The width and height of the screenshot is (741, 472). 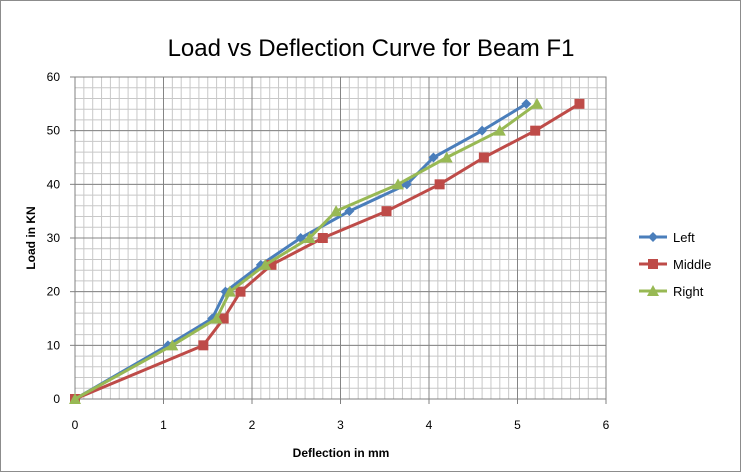 I want to click on legend-item-middle: Middle, so click(x=675, y=264).